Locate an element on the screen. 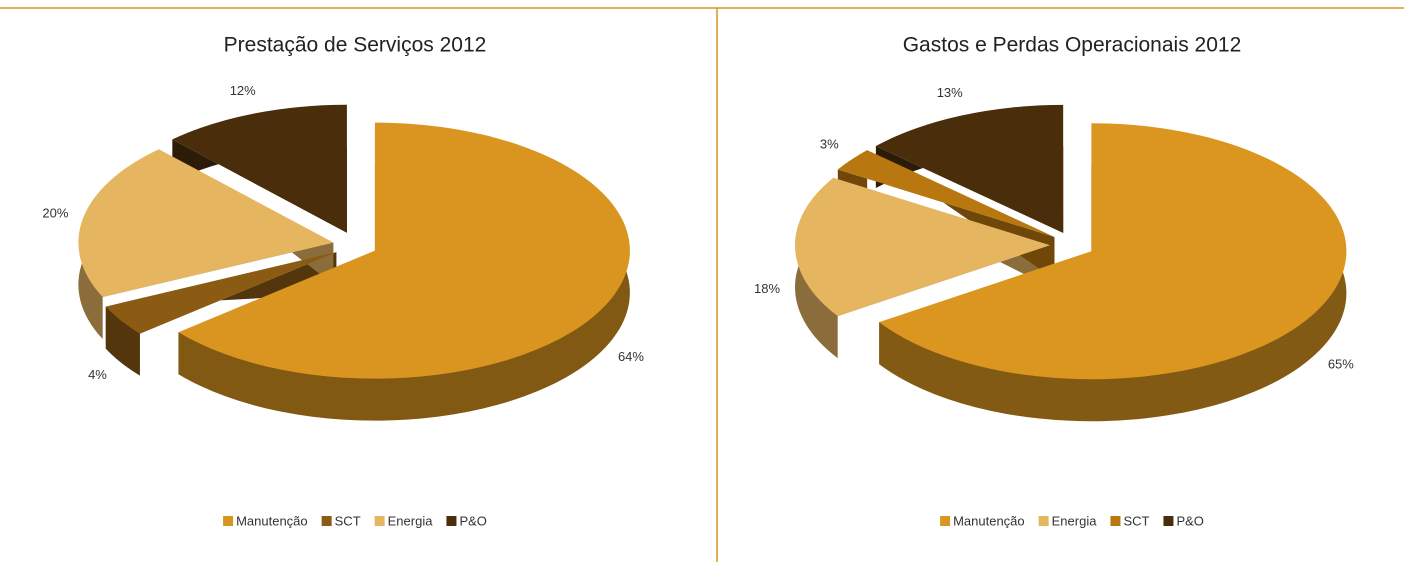 The height and width of the screenshot is (562, 1404). data-label: 18% is located at coordinates (767, 288).